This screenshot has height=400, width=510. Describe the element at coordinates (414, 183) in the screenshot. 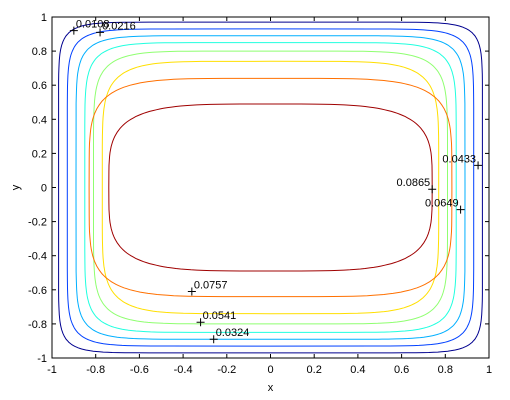

I see `contour-label-8: 0.0865` at that location.